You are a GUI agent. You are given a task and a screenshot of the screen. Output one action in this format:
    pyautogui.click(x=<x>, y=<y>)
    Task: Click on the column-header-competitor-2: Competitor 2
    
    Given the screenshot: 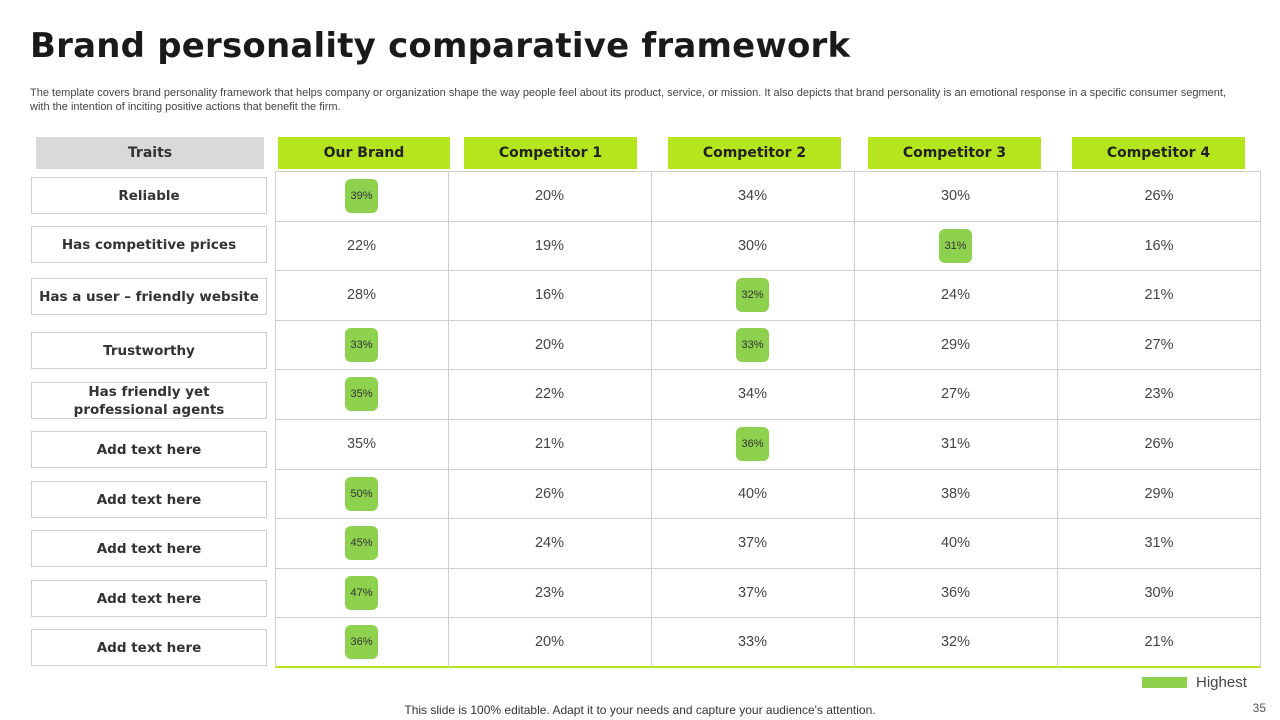 What is the action you would take?
    pyautogui.click(x=754, y=153)
    